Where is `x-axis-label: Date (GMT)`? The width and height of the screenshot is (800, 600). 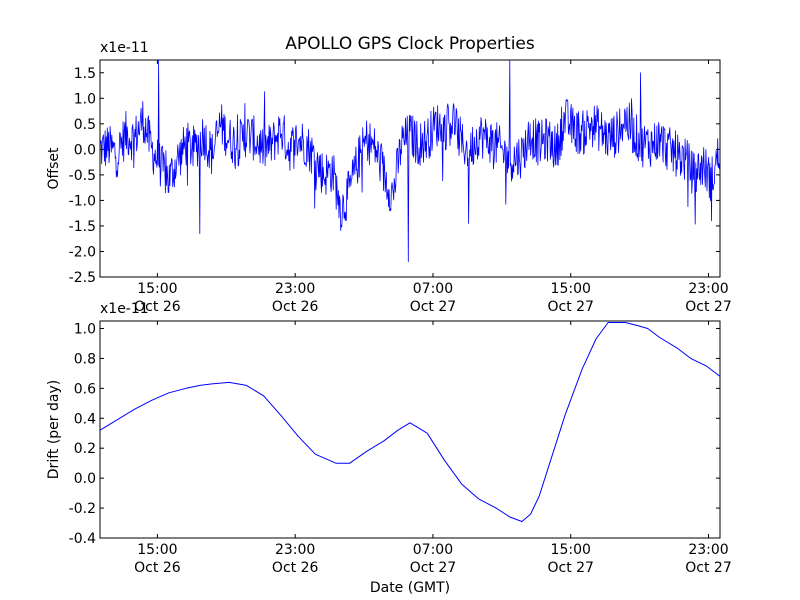 x-axis-label: Date (GMT) is located at coordinates (410, 588).